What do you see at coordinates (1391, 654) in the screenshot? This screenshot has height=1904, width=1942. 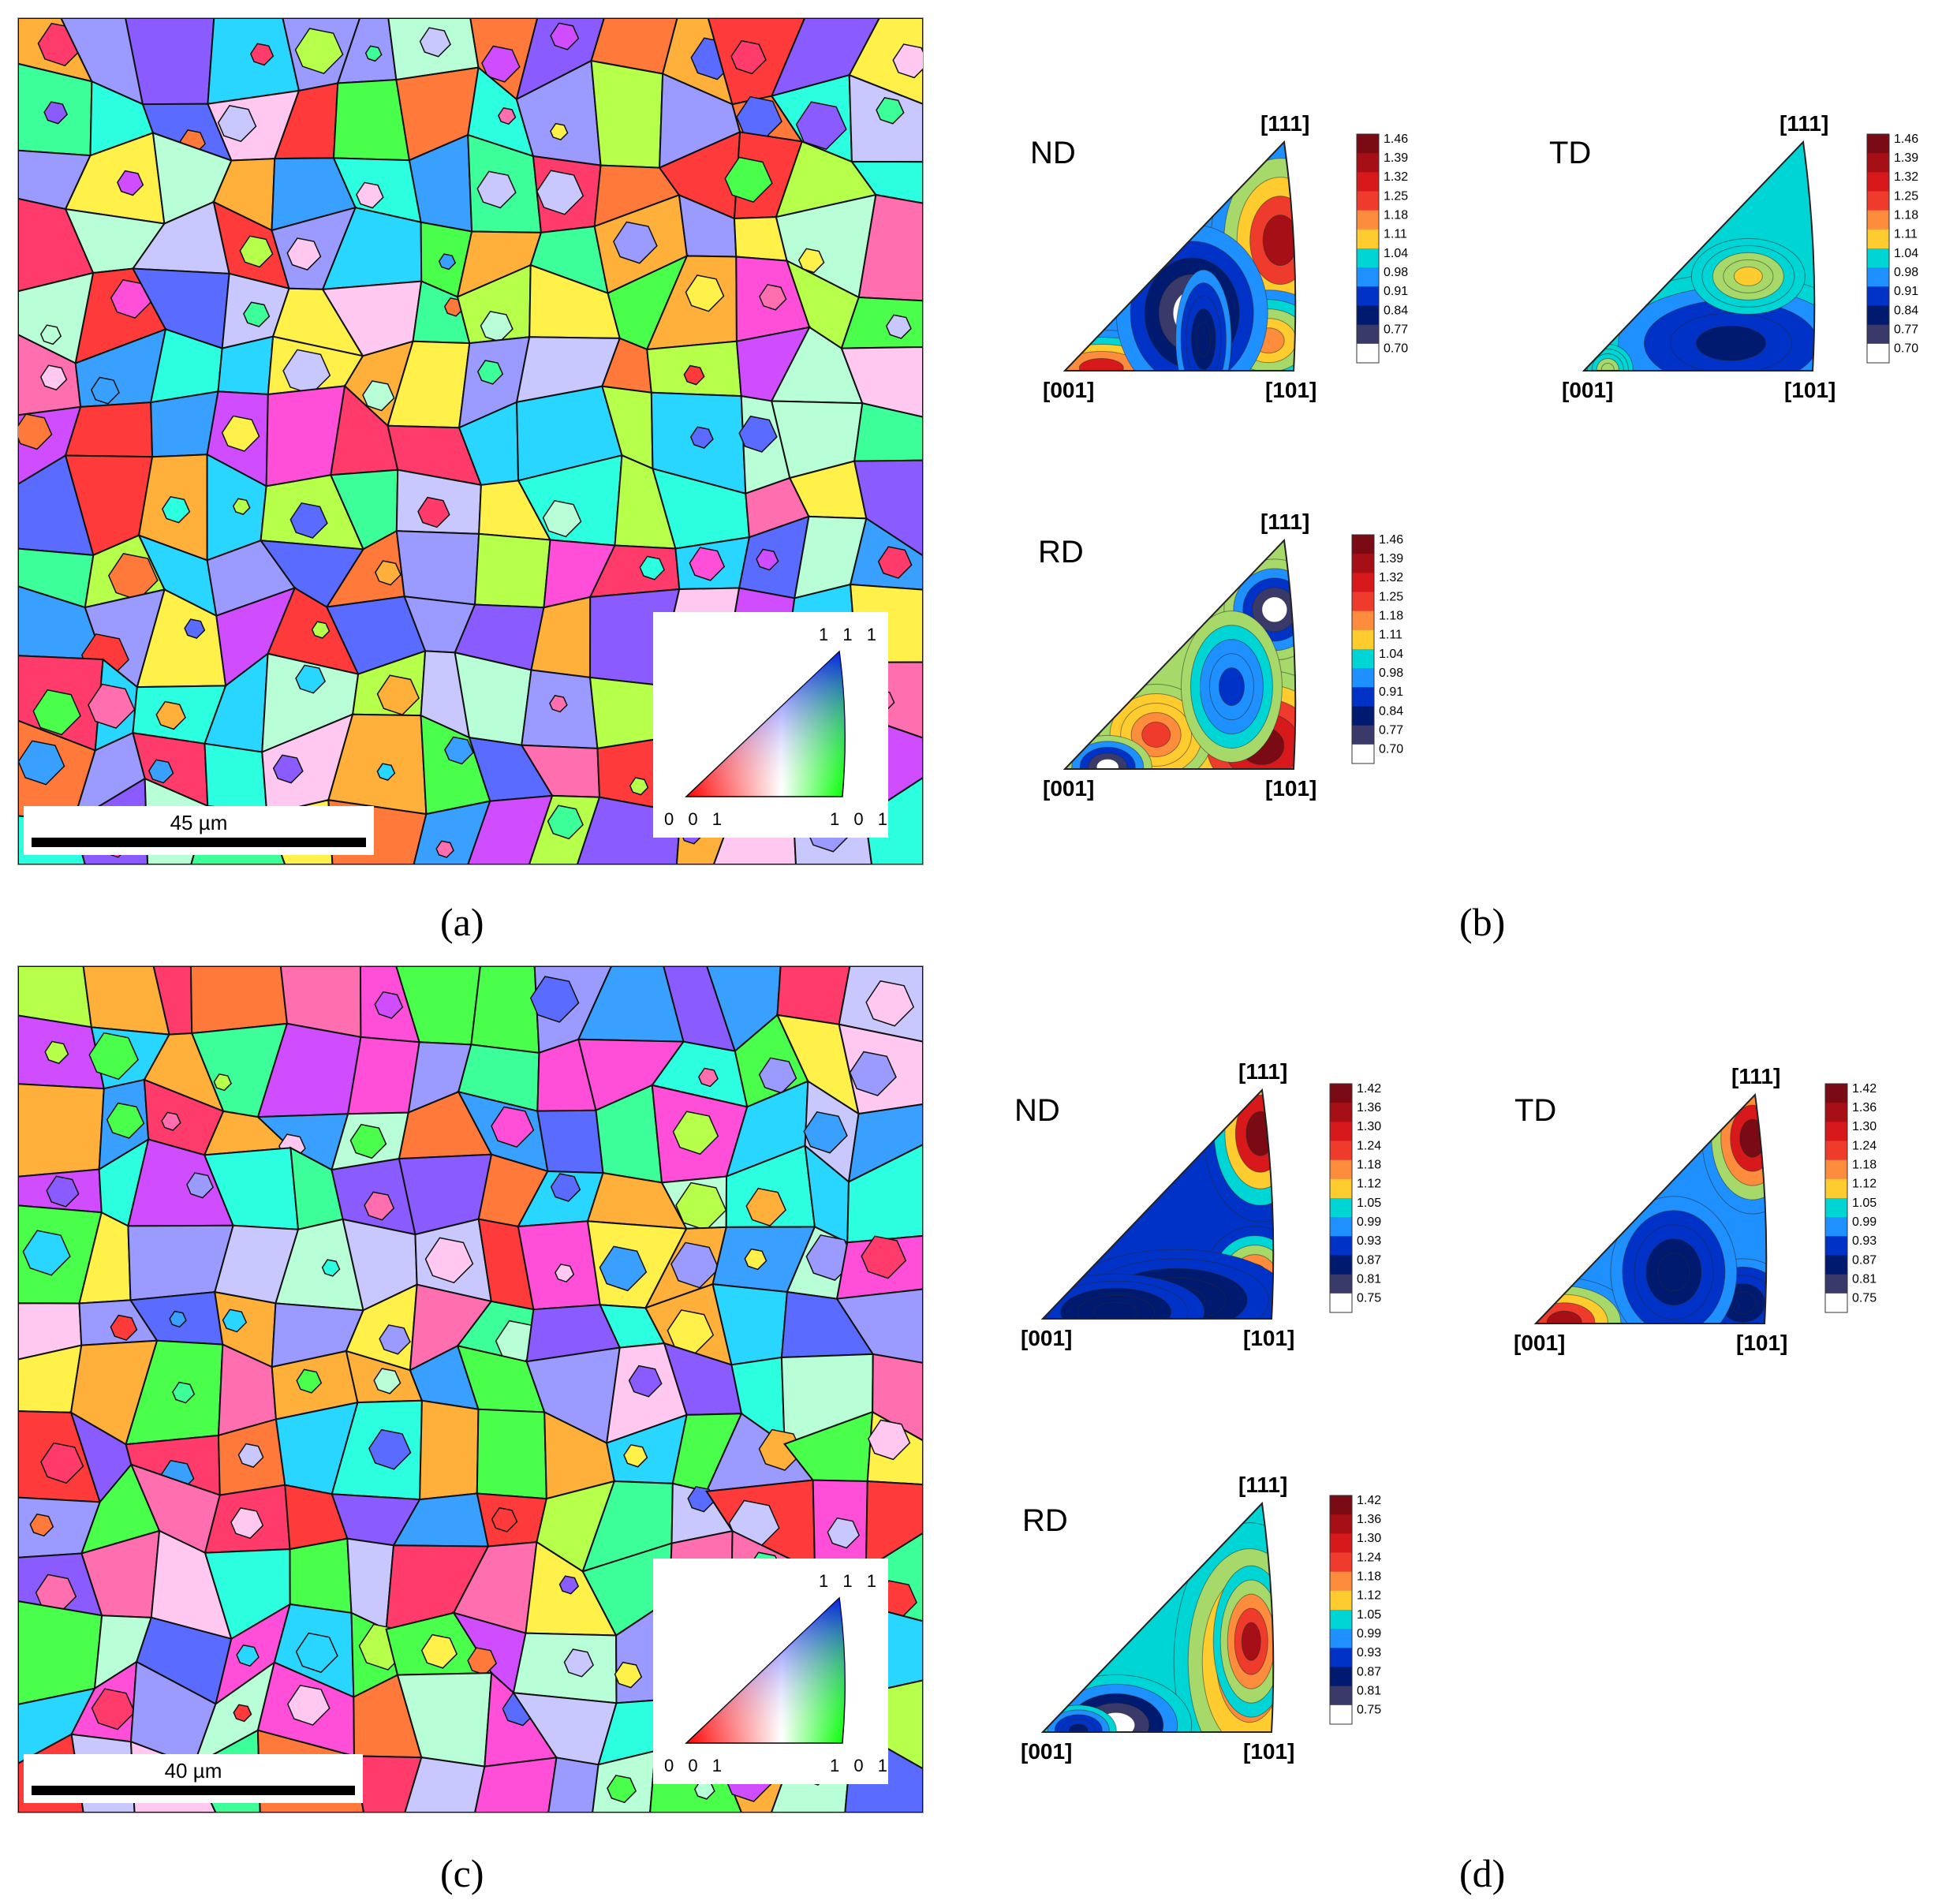 I see `colorbar-tick-label: 1.04` at bounding box center [1391, 654].